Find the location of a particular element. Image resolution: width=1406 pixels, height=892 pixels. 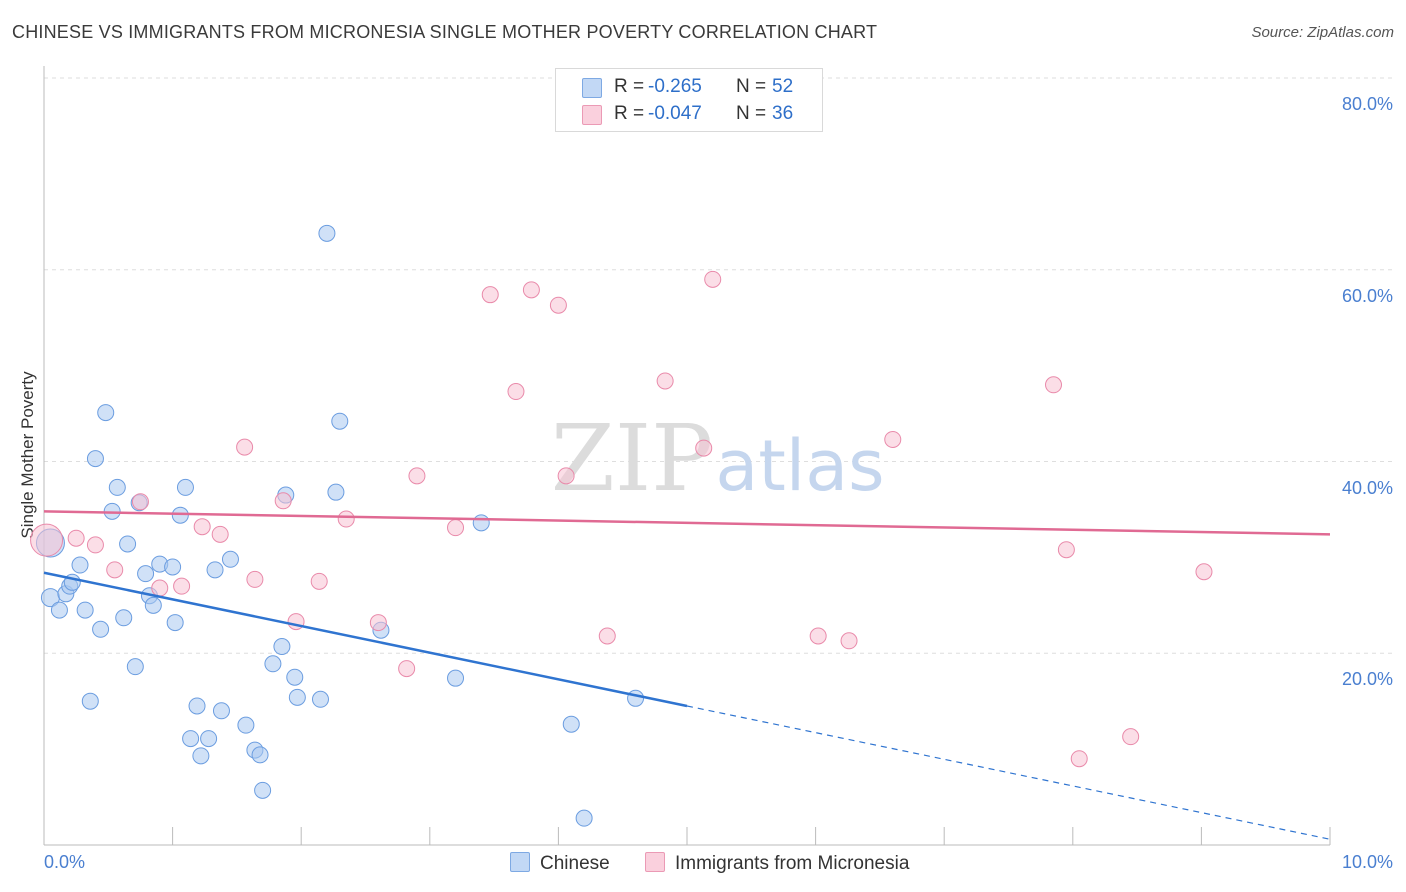

x-tick-label: 10.0% is located at coordinates (1367, 862).